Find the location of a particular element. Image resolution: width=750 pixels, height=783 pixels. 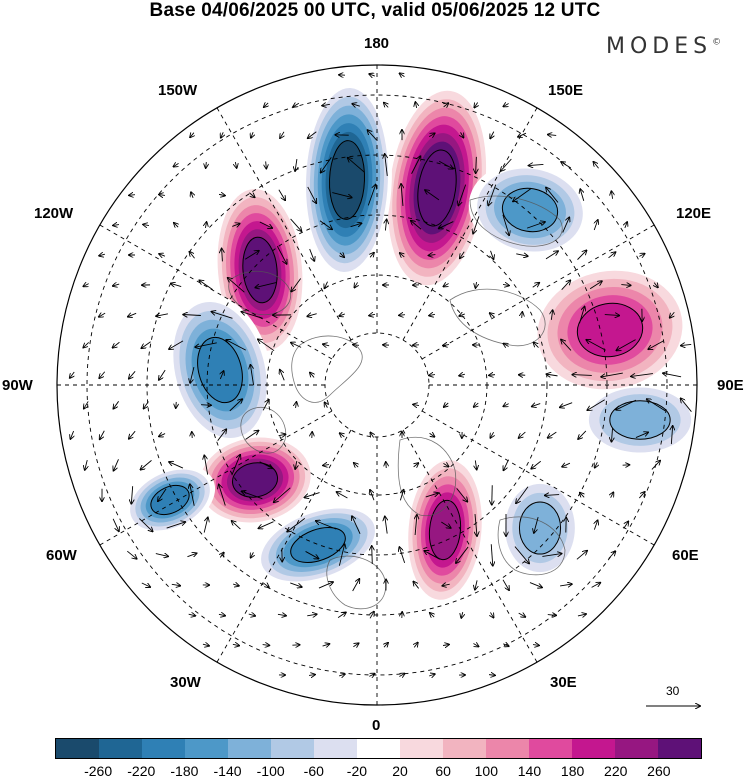

lon-label-0: 0 is located at coordinates (376, 725).